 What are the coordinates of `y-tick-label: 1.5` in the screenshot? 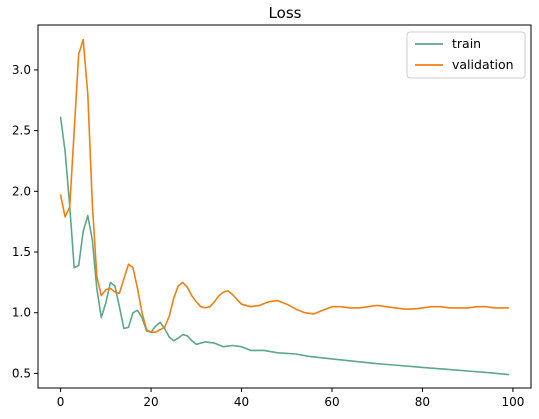 It's located at (21, 252).